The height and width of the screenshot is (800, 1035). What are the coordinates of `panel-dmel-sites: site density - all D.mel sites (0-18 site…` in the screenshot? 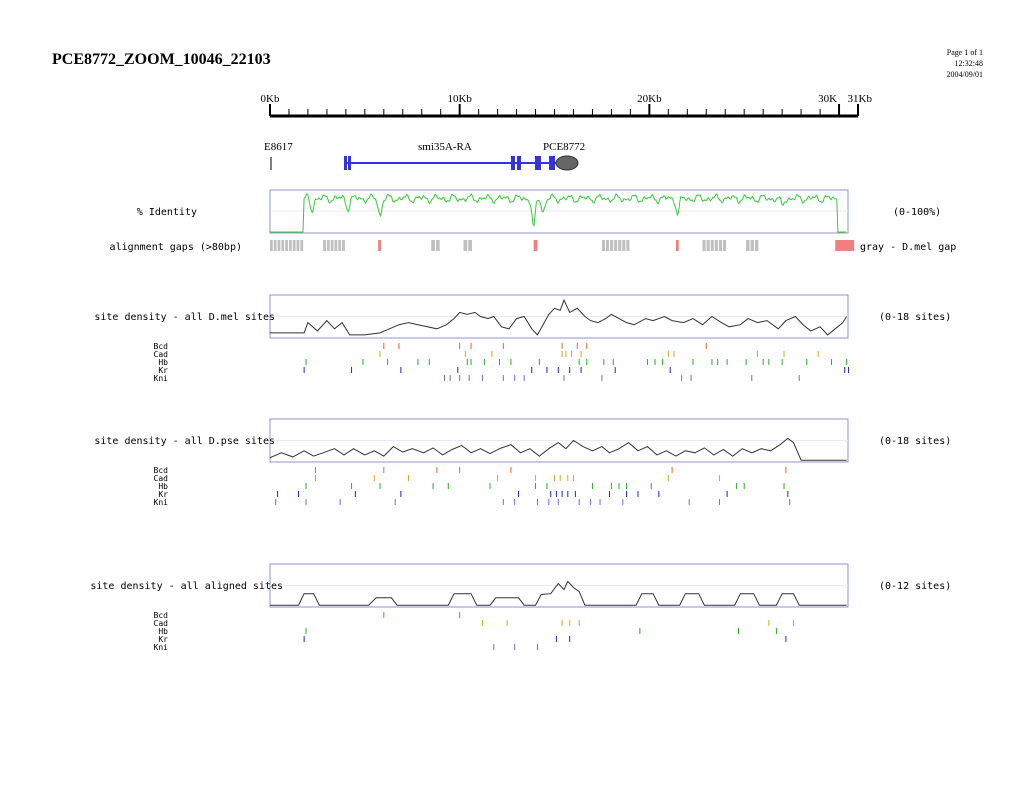 It's located at (522, 338).